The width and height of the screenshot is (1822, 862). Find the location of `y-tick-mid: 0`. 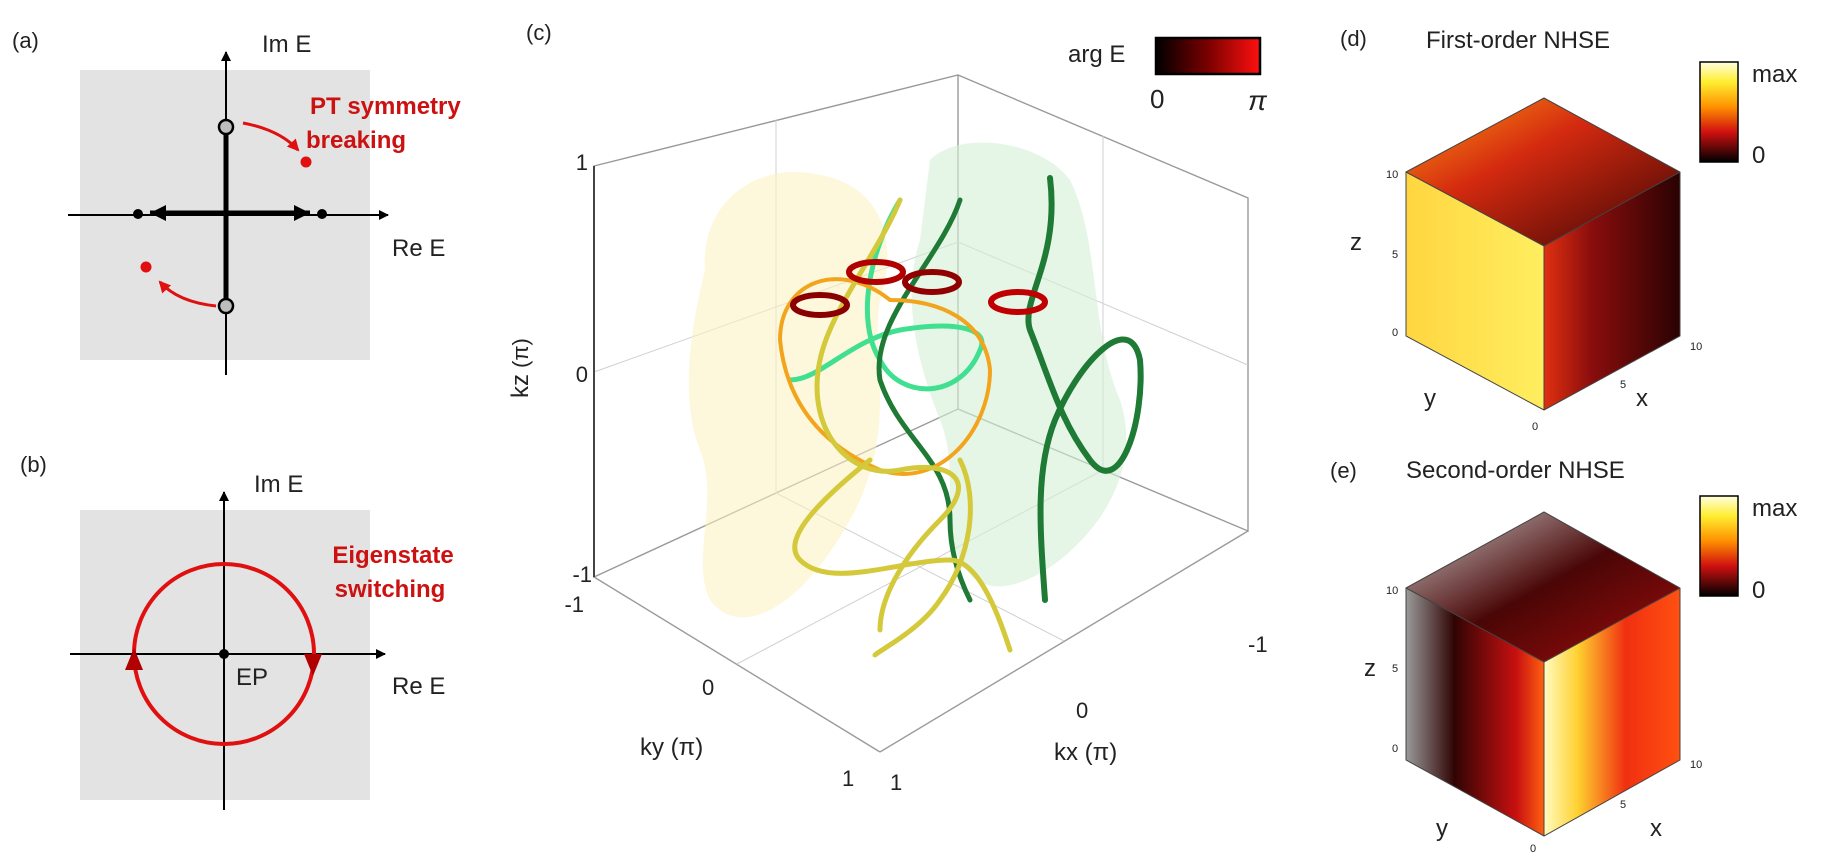

y-tick-mid: 0 is located at coordinates (708, 687).